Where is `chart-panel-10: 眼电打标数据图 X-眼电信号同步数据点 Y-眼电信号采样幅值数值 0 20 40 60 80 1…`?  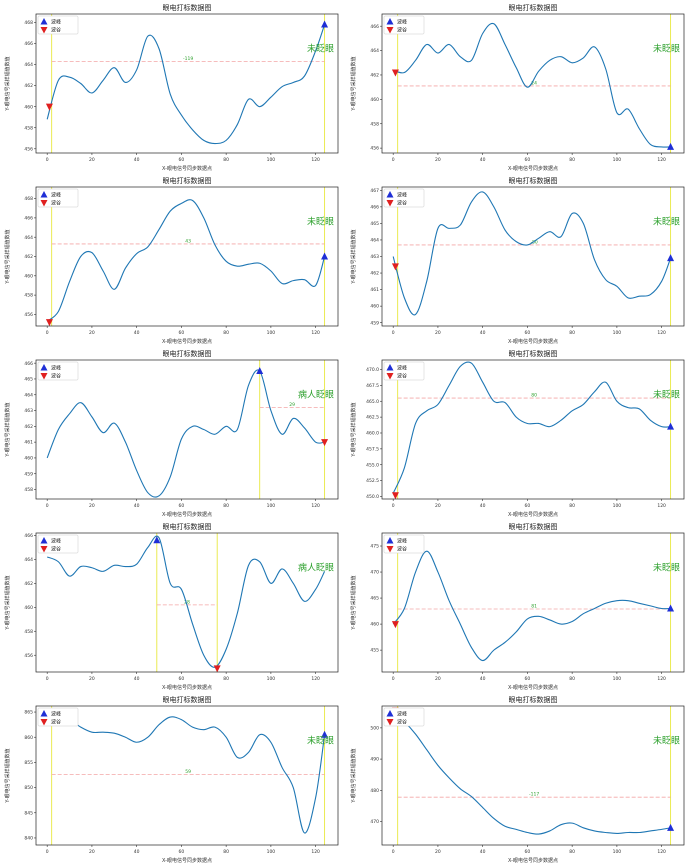 chart-panel-10: 眼电打标数据图 X-眼电信号同步数据点 Y-眼电信号采样幅值数值 0 20 40 60 80 1… is located at coordinates (517, 779).